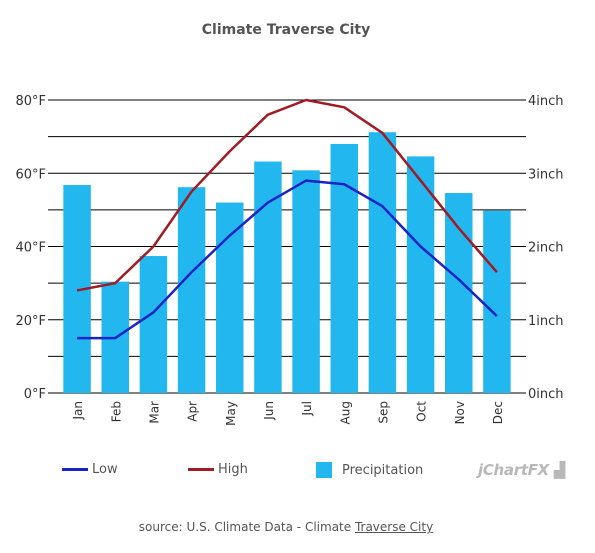 Image resolution: width=595 pixels, height=553 pixels. I want to click on x-tick-label: Oct, so click(422, 411).